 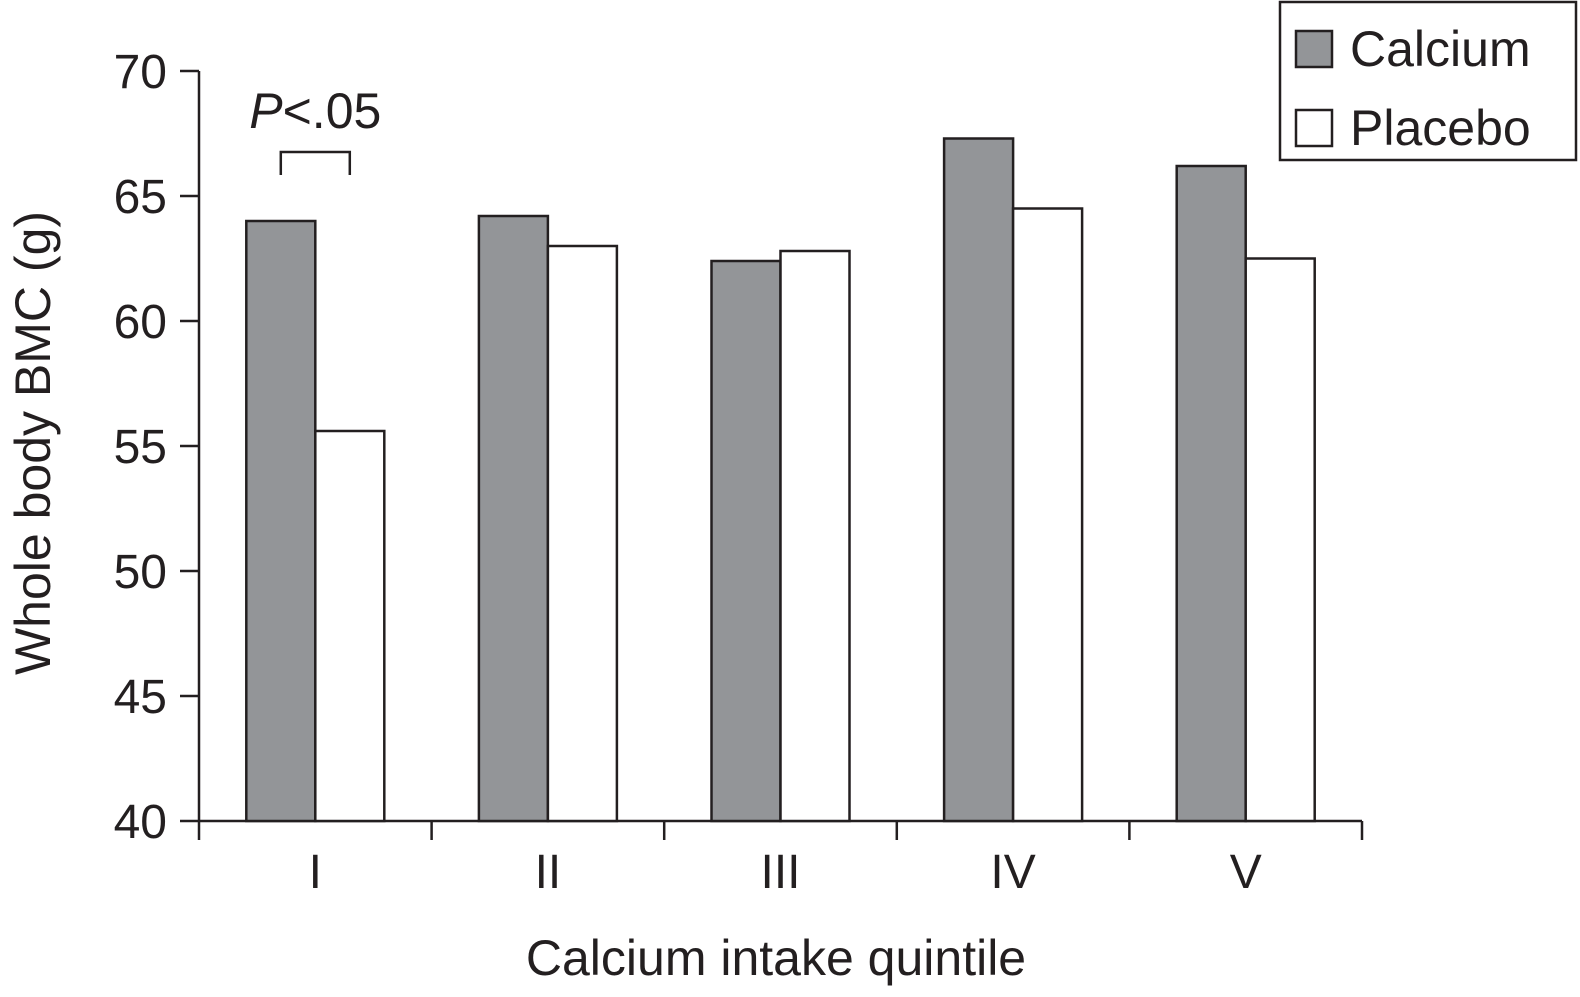 I want to click on y-tick-label: 50, so click(x=140, y=572).